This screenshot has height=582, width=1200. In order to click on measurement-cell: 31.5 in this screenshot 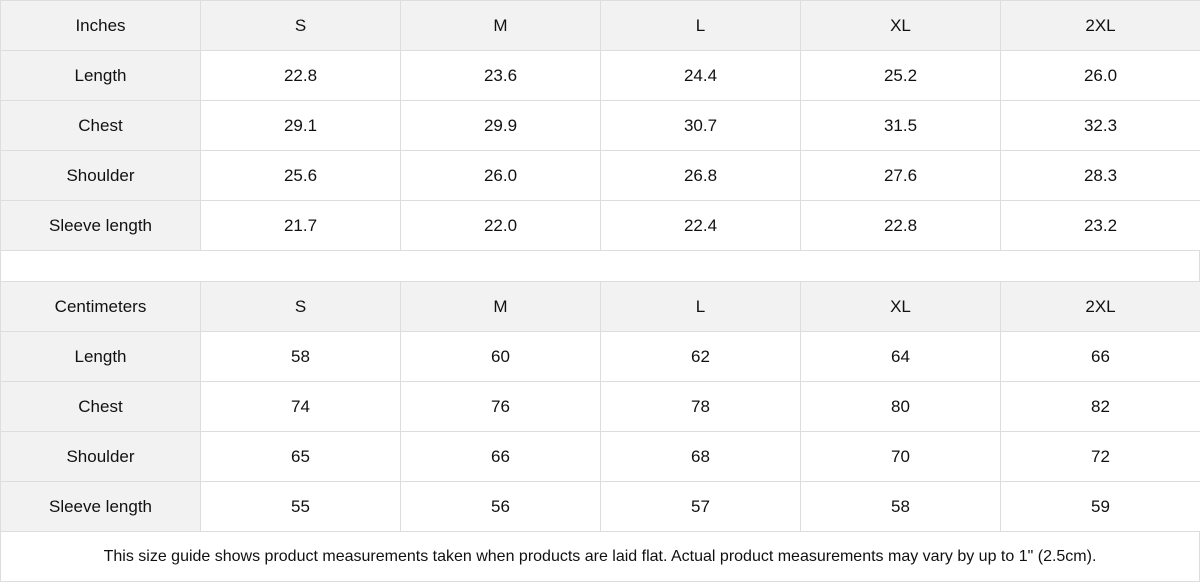, I will do `click(901, 126)`.